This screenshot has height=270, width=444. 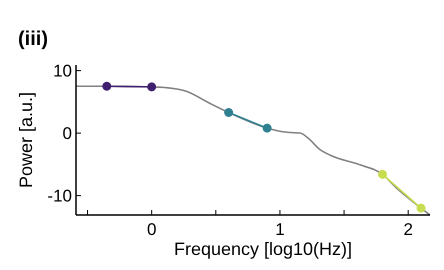 I want to click on x-tick-label: 2, so click(x=408, y=229).